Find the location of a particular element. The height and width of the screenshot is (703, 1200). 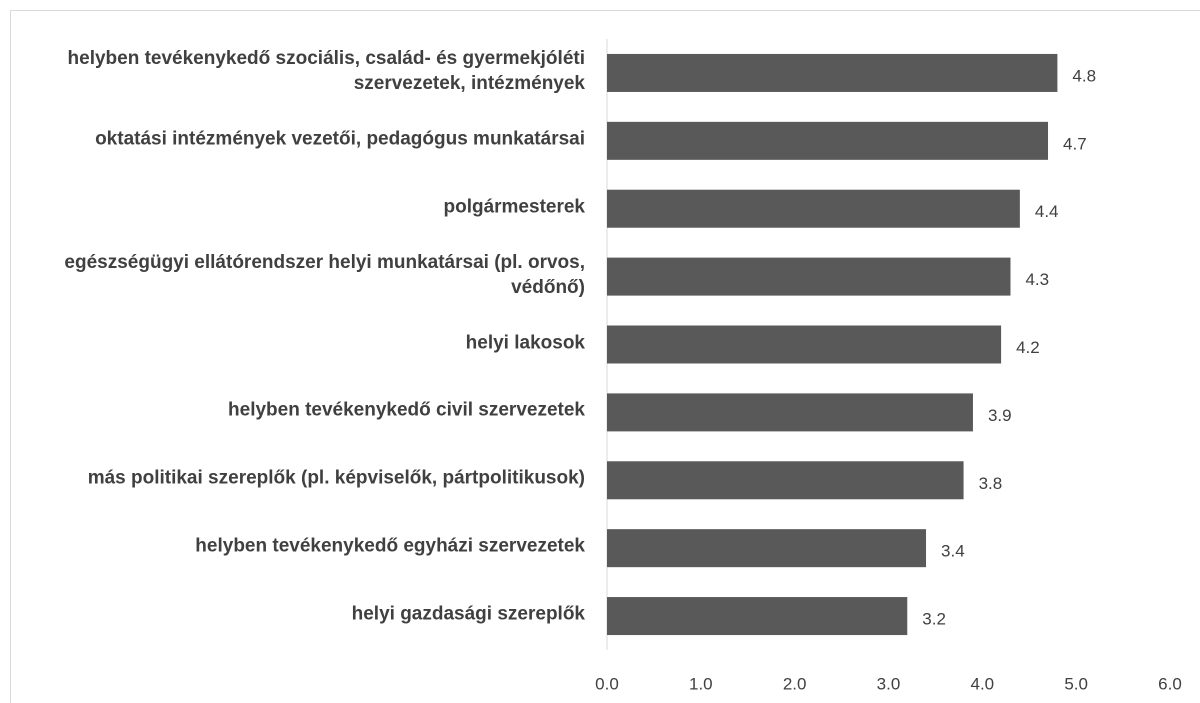

value-label: 3.8 is located at coordinates (991, 483).